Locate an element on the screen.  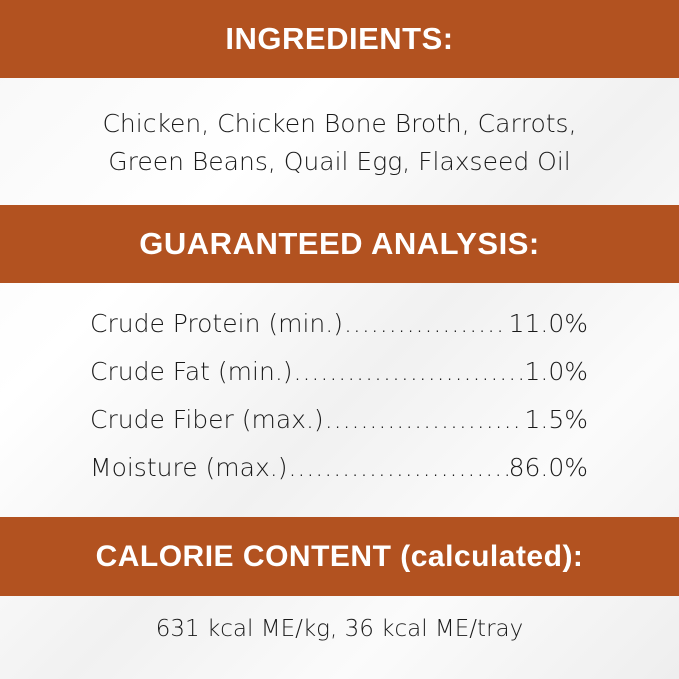
calorie-heading: CALORIE CONTENT (calculated): is located at coordinates (339, 556).